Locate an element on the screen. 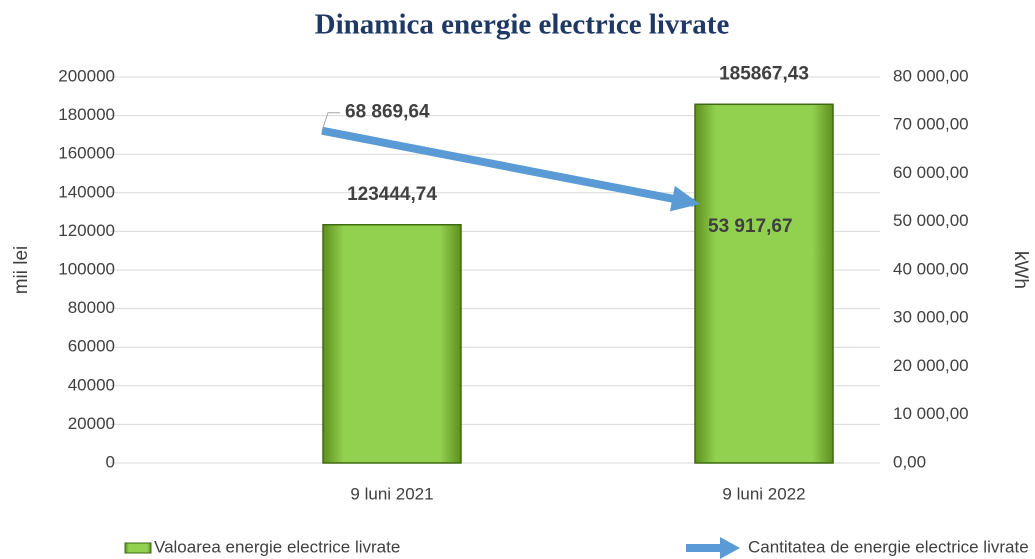 The width and height of the screenshot is (1035, 559). y-tick-label: 80000 is located at coordinates (91, 307).